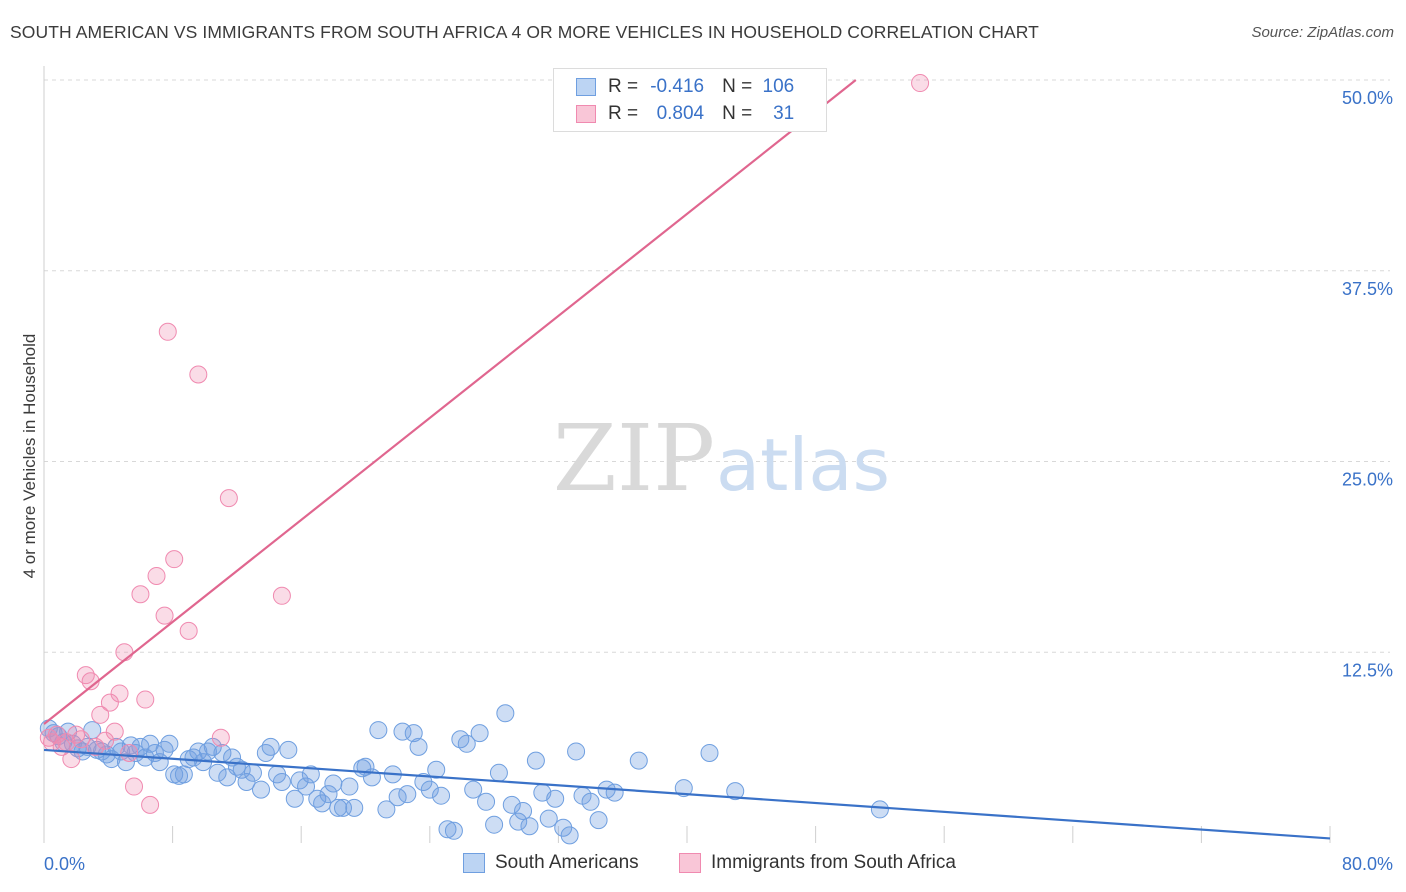 Image resolution: width=1406 pixels, height=892 pixels. Describe the element at coordinates (778, 86) in the screenshot. I see `n-value: 106` at that location.